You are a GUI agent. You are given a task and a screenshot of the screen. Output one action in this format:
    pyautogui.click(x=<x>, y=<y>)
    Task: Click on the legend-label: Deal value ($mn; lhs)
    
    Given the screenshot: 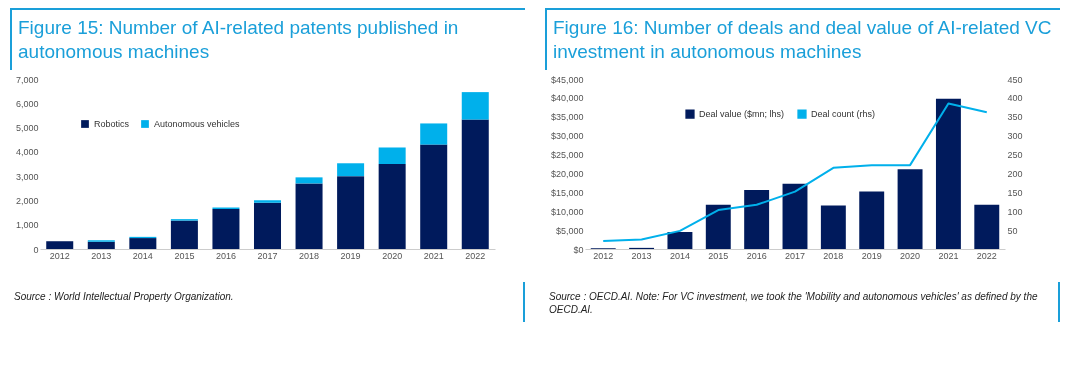 What is the action you would take?
    pyautogui.click(x=742, y=114)
    